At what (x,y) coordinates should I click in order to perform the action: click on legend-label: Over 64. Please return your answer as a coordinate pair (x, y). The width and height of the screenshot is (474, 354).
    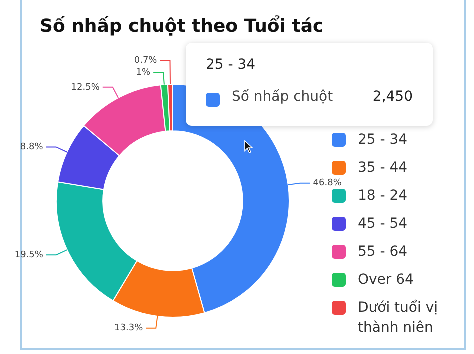
    Looking at the image, I should click on (386, 280).